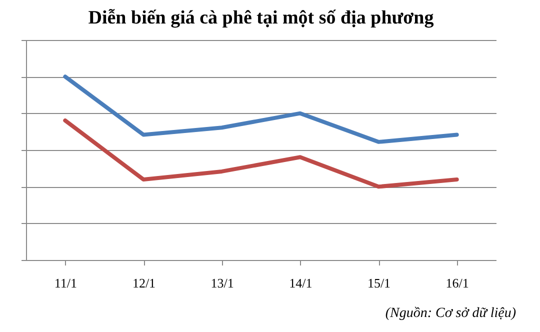  Describe the element at coordinates (457, 283) in the screenshot. I see `x-tick-label: 16/1` at that location.